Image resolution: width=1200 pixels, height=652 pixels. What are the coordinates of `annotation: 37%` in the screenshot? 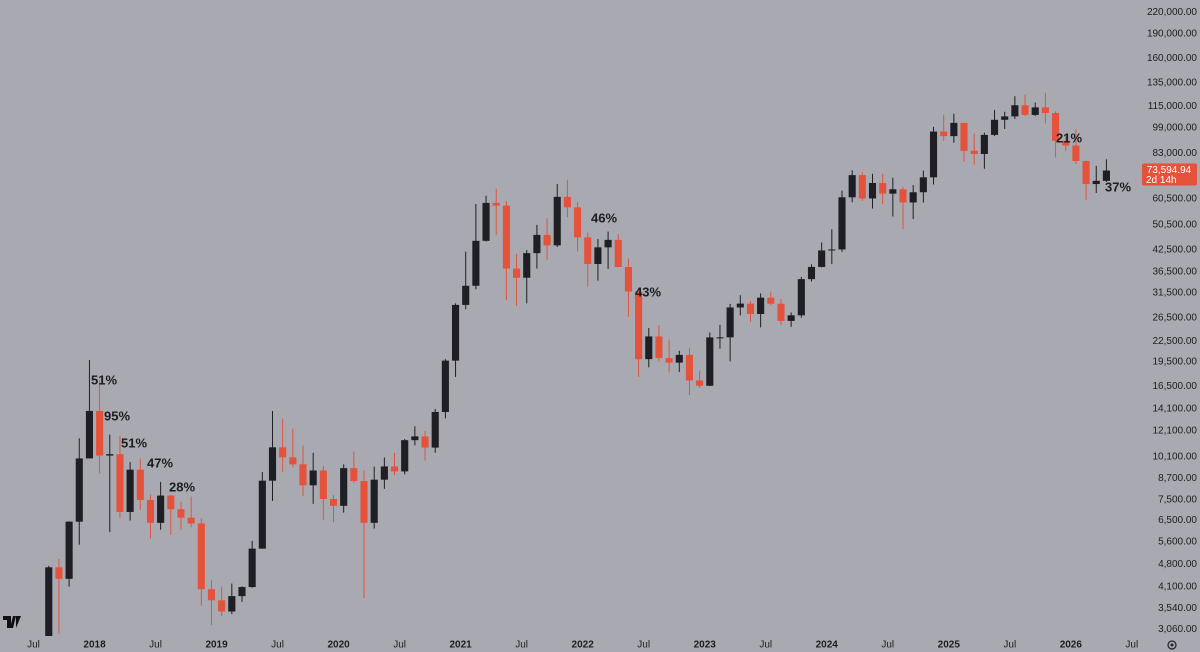 It's located at (1118, 186).